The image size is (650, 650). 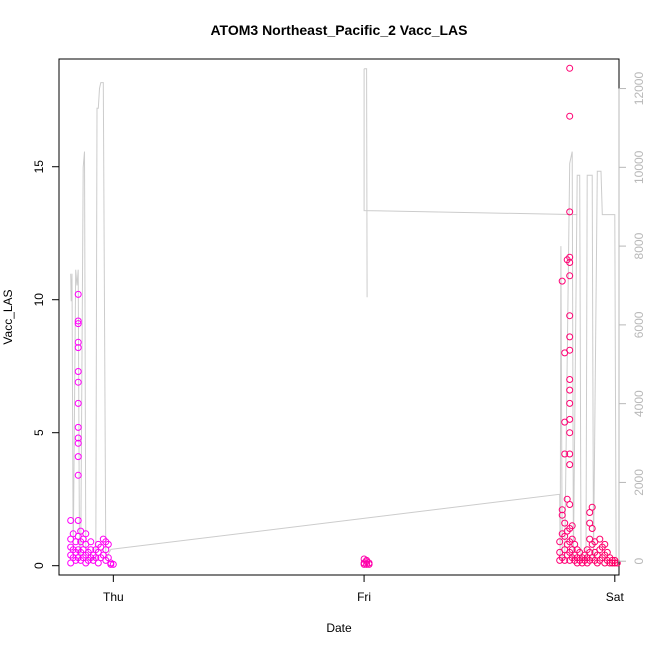 I want to click on y-right-tick-label: 10000, so click(x=639, y=167).